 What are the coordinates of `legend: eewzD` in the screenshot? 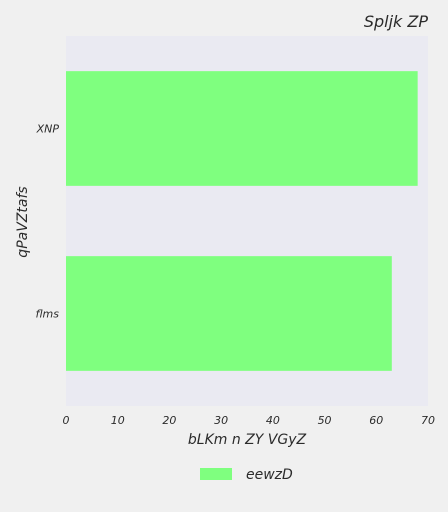 It's located at (246, 475).